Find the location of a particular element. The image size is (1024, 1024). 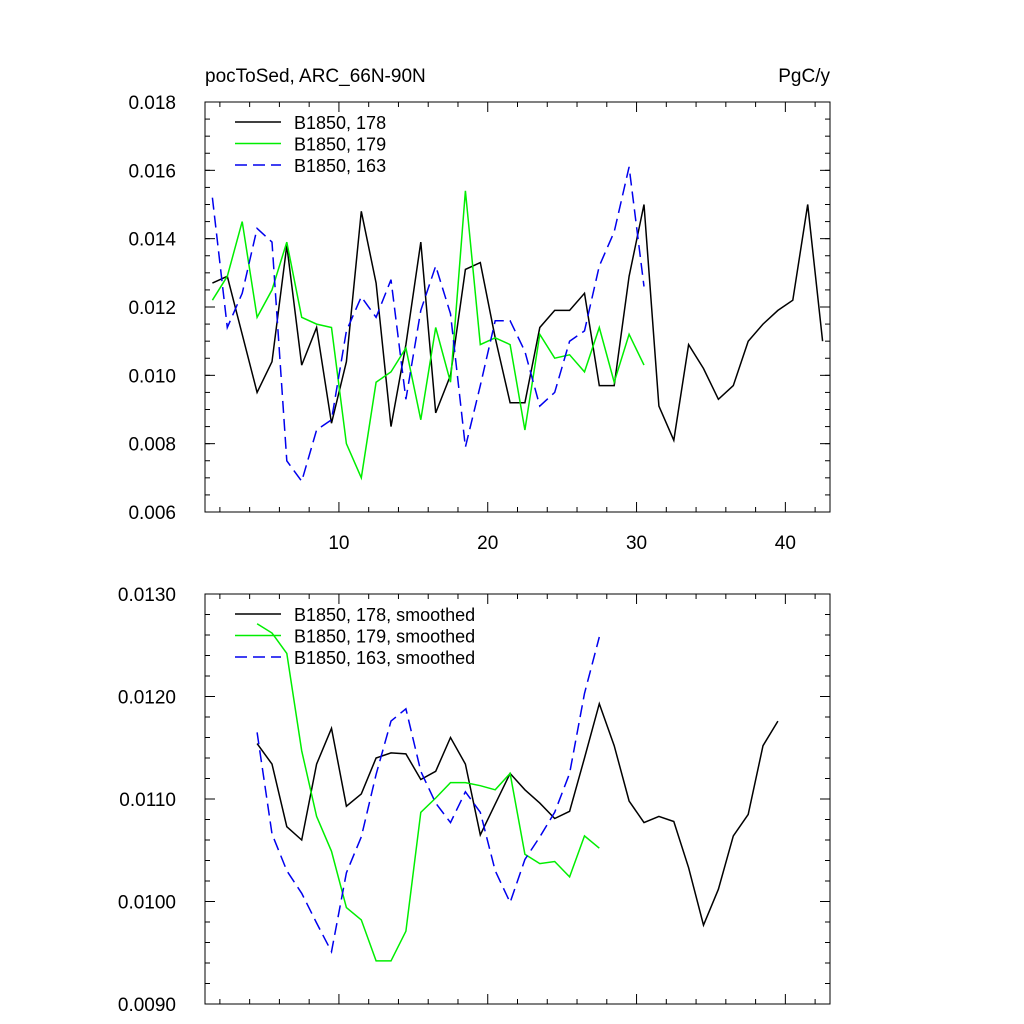

y-tick-label: 0.008 is located at coordinates (152, 445).